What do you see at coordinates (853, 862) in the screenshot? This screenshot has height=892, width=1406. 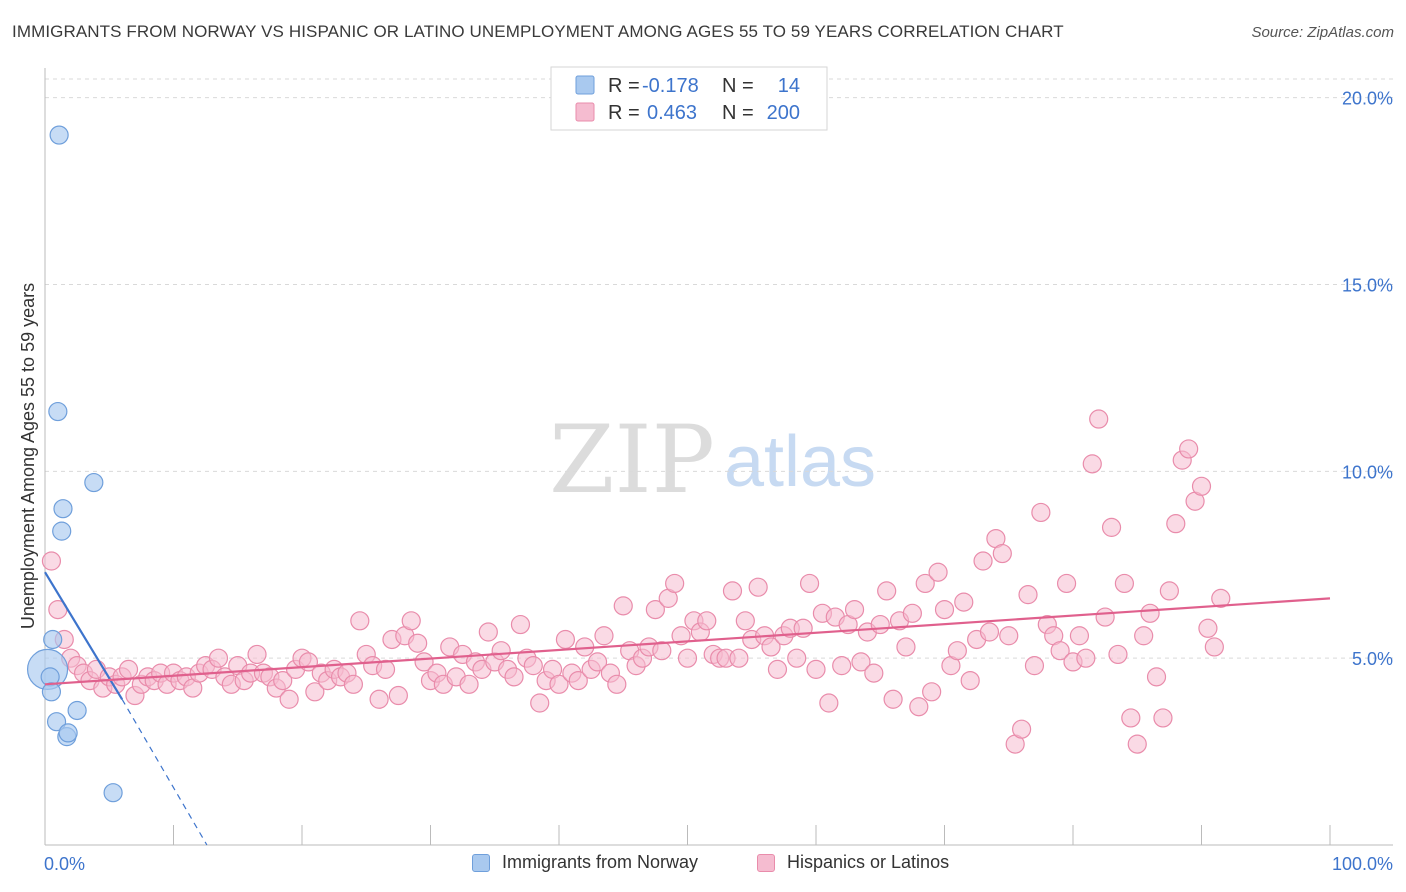 I see `legend-item-hispanic: Hispanics or Latinos` at bounding box center [853, 862].